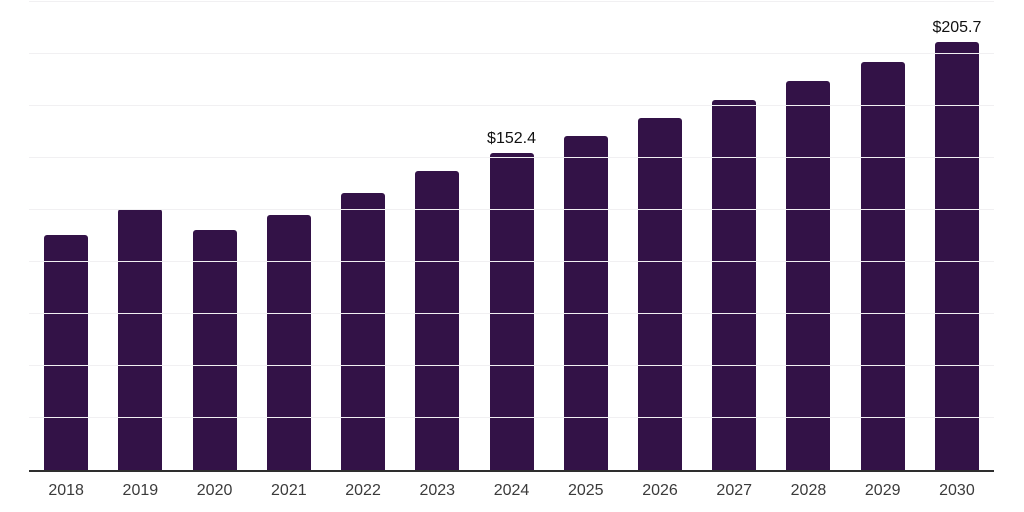  I want to click on bar-slot-2026, so click(660, 236).